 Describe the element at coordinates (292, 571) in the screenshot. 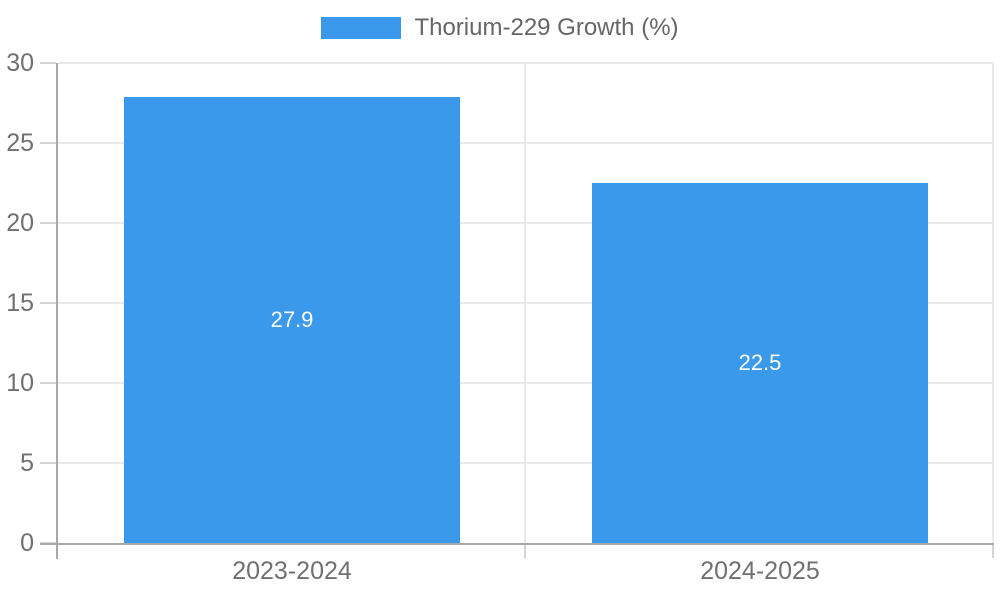

I see `x-tick-label: 2023-2024` at that location.